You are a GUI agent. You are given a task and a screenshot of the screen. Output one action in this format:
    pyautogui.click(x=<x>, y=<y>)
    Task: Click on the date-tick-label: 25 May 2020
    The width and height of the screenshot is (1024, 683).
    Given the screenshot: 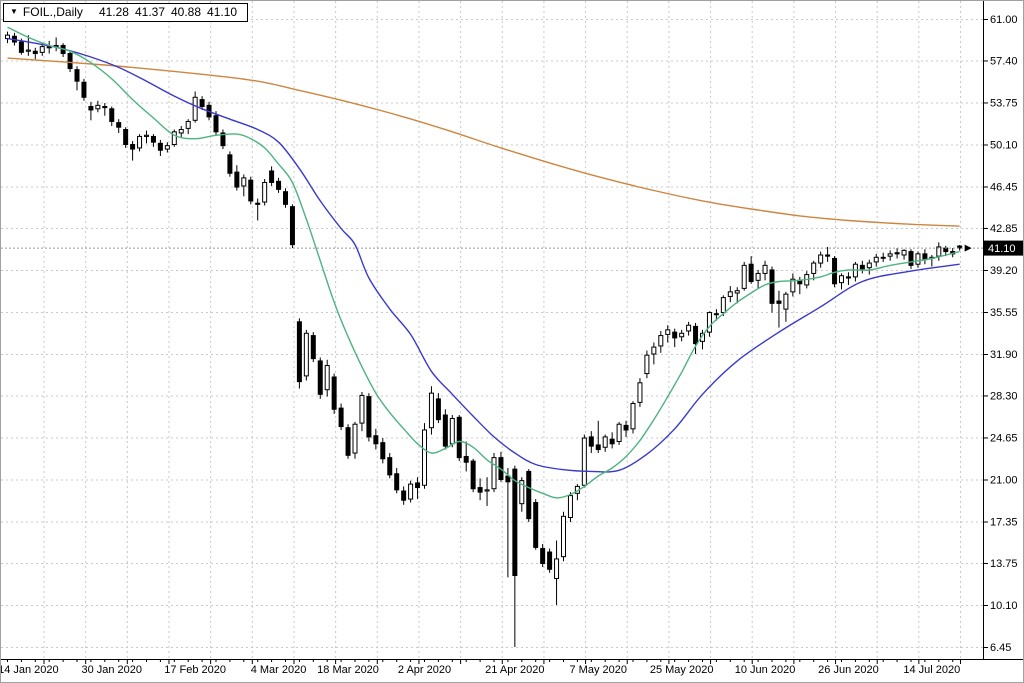 What is the action you would take?
    pyautogui.click(x=682, y=670)
    